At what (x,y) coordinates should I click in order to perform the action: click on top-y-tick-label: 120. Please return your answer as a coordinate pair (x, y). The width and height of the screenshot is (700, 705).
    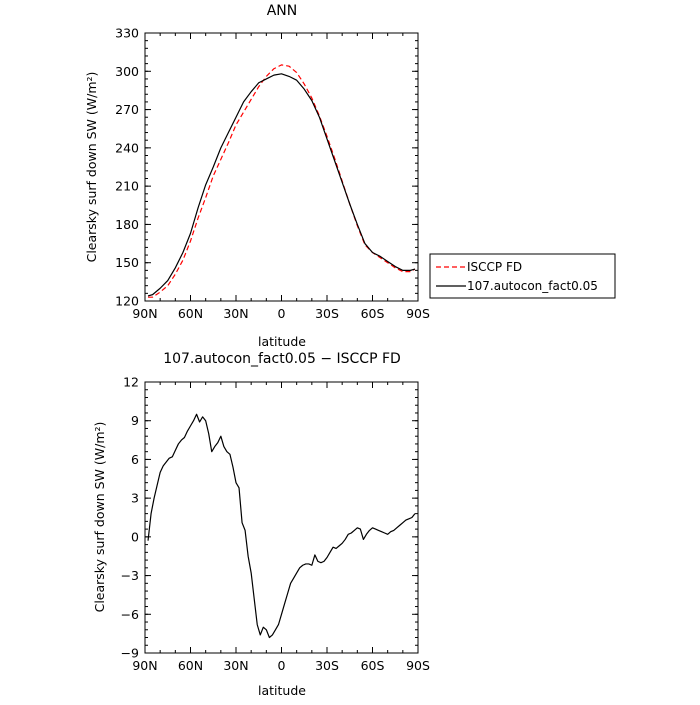
    Looking at the image, I should click on (127, 301).